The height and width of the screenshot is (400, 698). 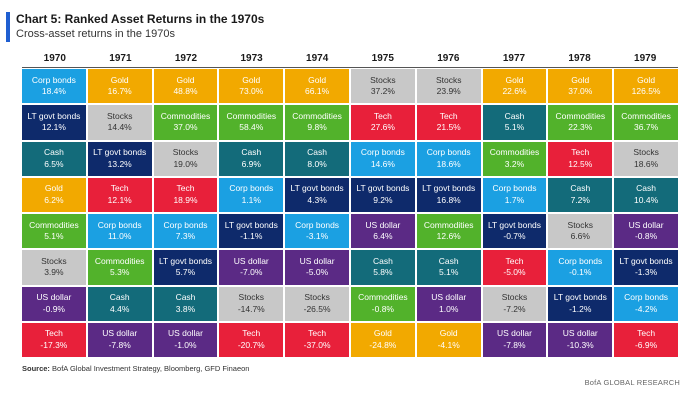 I want to click on asset-return: 10.4%, so click(x=646, y=199).